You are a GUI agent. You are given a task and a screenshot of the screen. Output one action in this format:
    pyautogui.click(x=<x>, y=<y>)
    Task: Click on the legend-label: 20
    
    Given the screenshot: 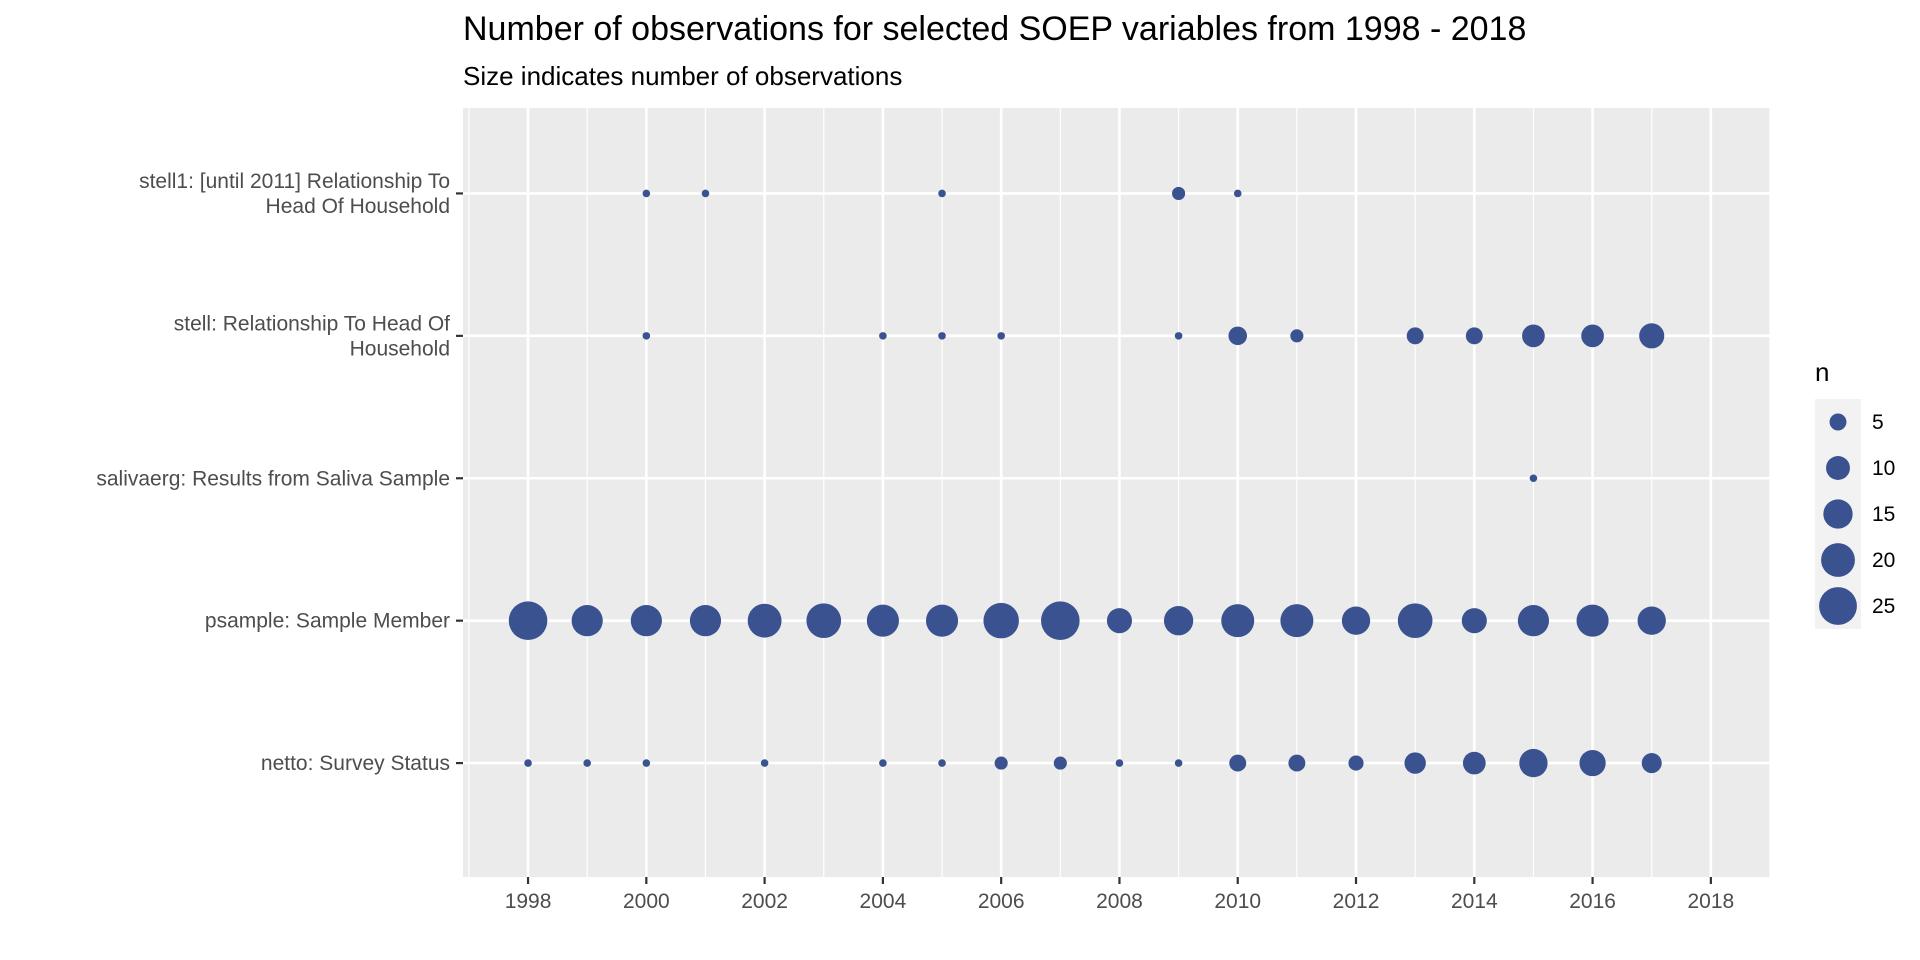 What is the action you would take?
    pyautogui.click(x=1883, y=560)
    